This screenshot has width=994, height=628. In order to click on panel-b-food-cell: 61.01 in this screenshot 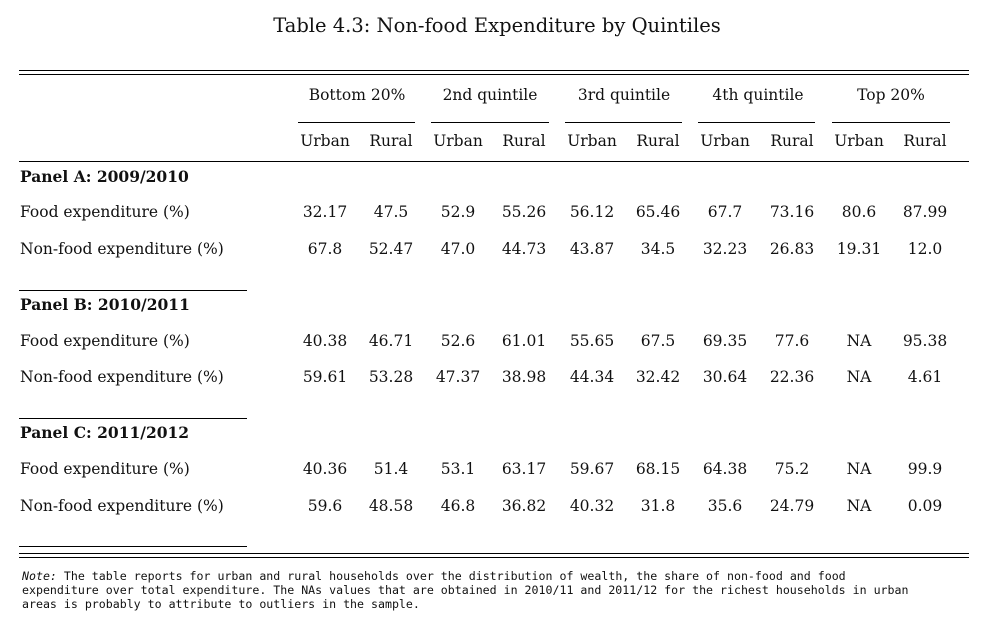, I will do `click(524, 341)`.